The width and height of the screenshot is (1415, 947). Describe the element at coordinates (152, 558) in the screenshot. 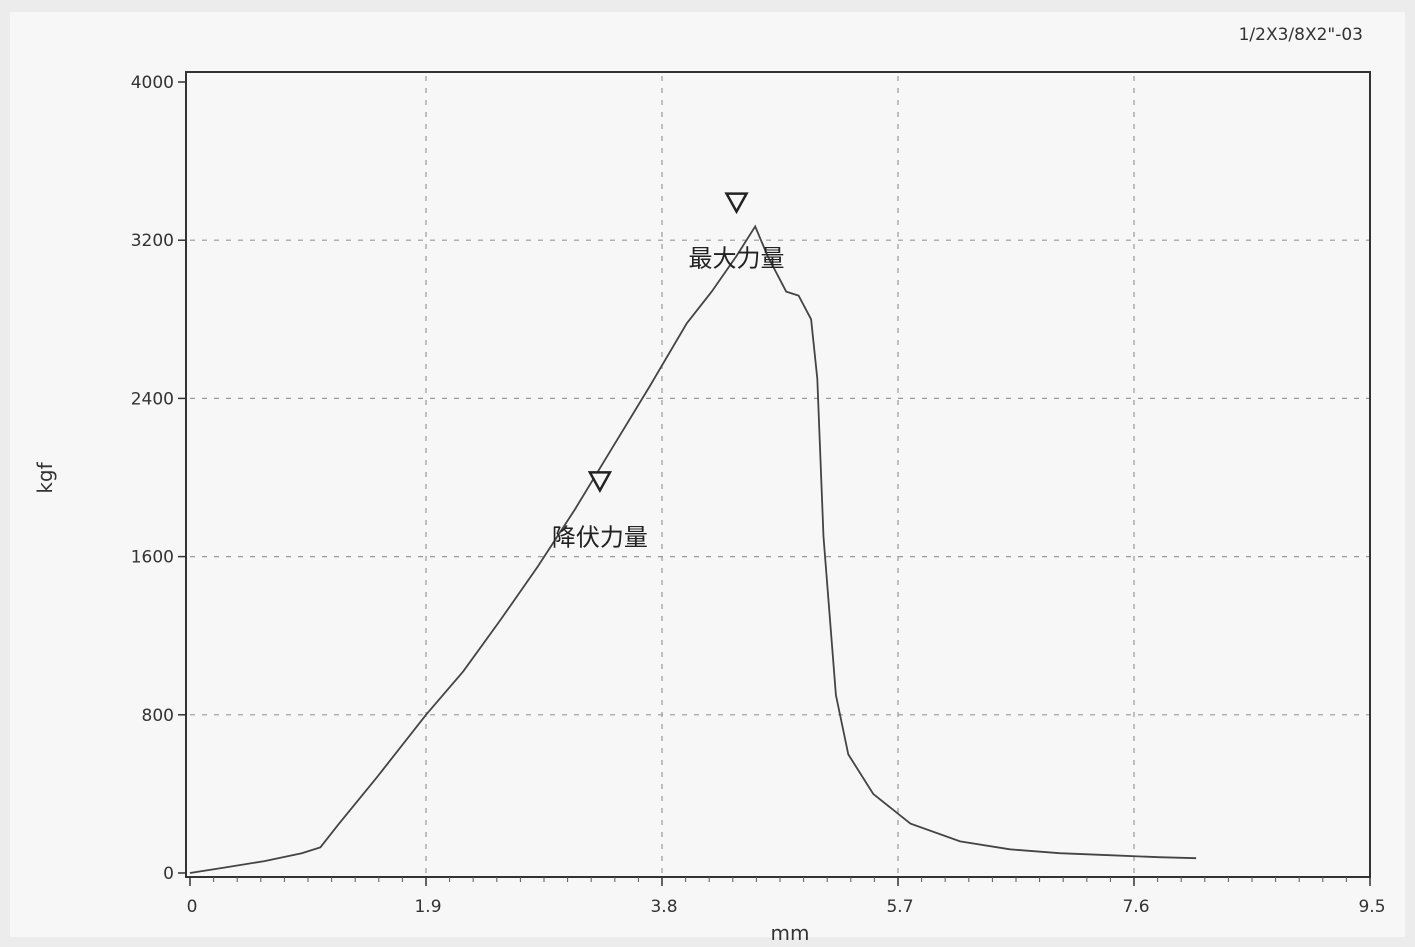

I see `y-tick-label: 1600` at that location.